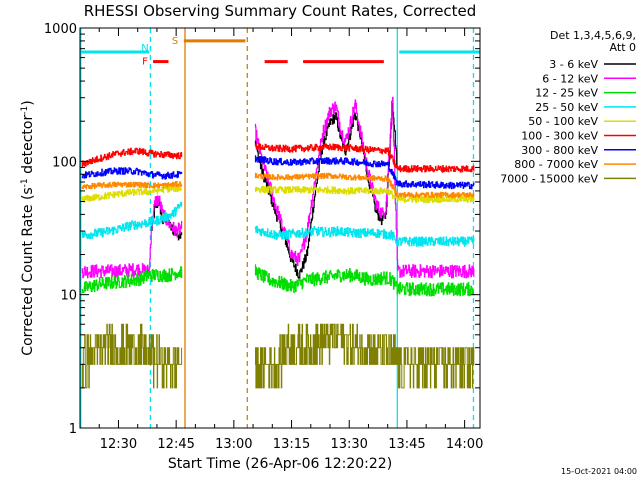 This screenshot has height=480, width=640. What do you see at coordinates (28, 102) in the screenshot?
I see `y-axis-label-end: )` at bounding box center [28, 102].